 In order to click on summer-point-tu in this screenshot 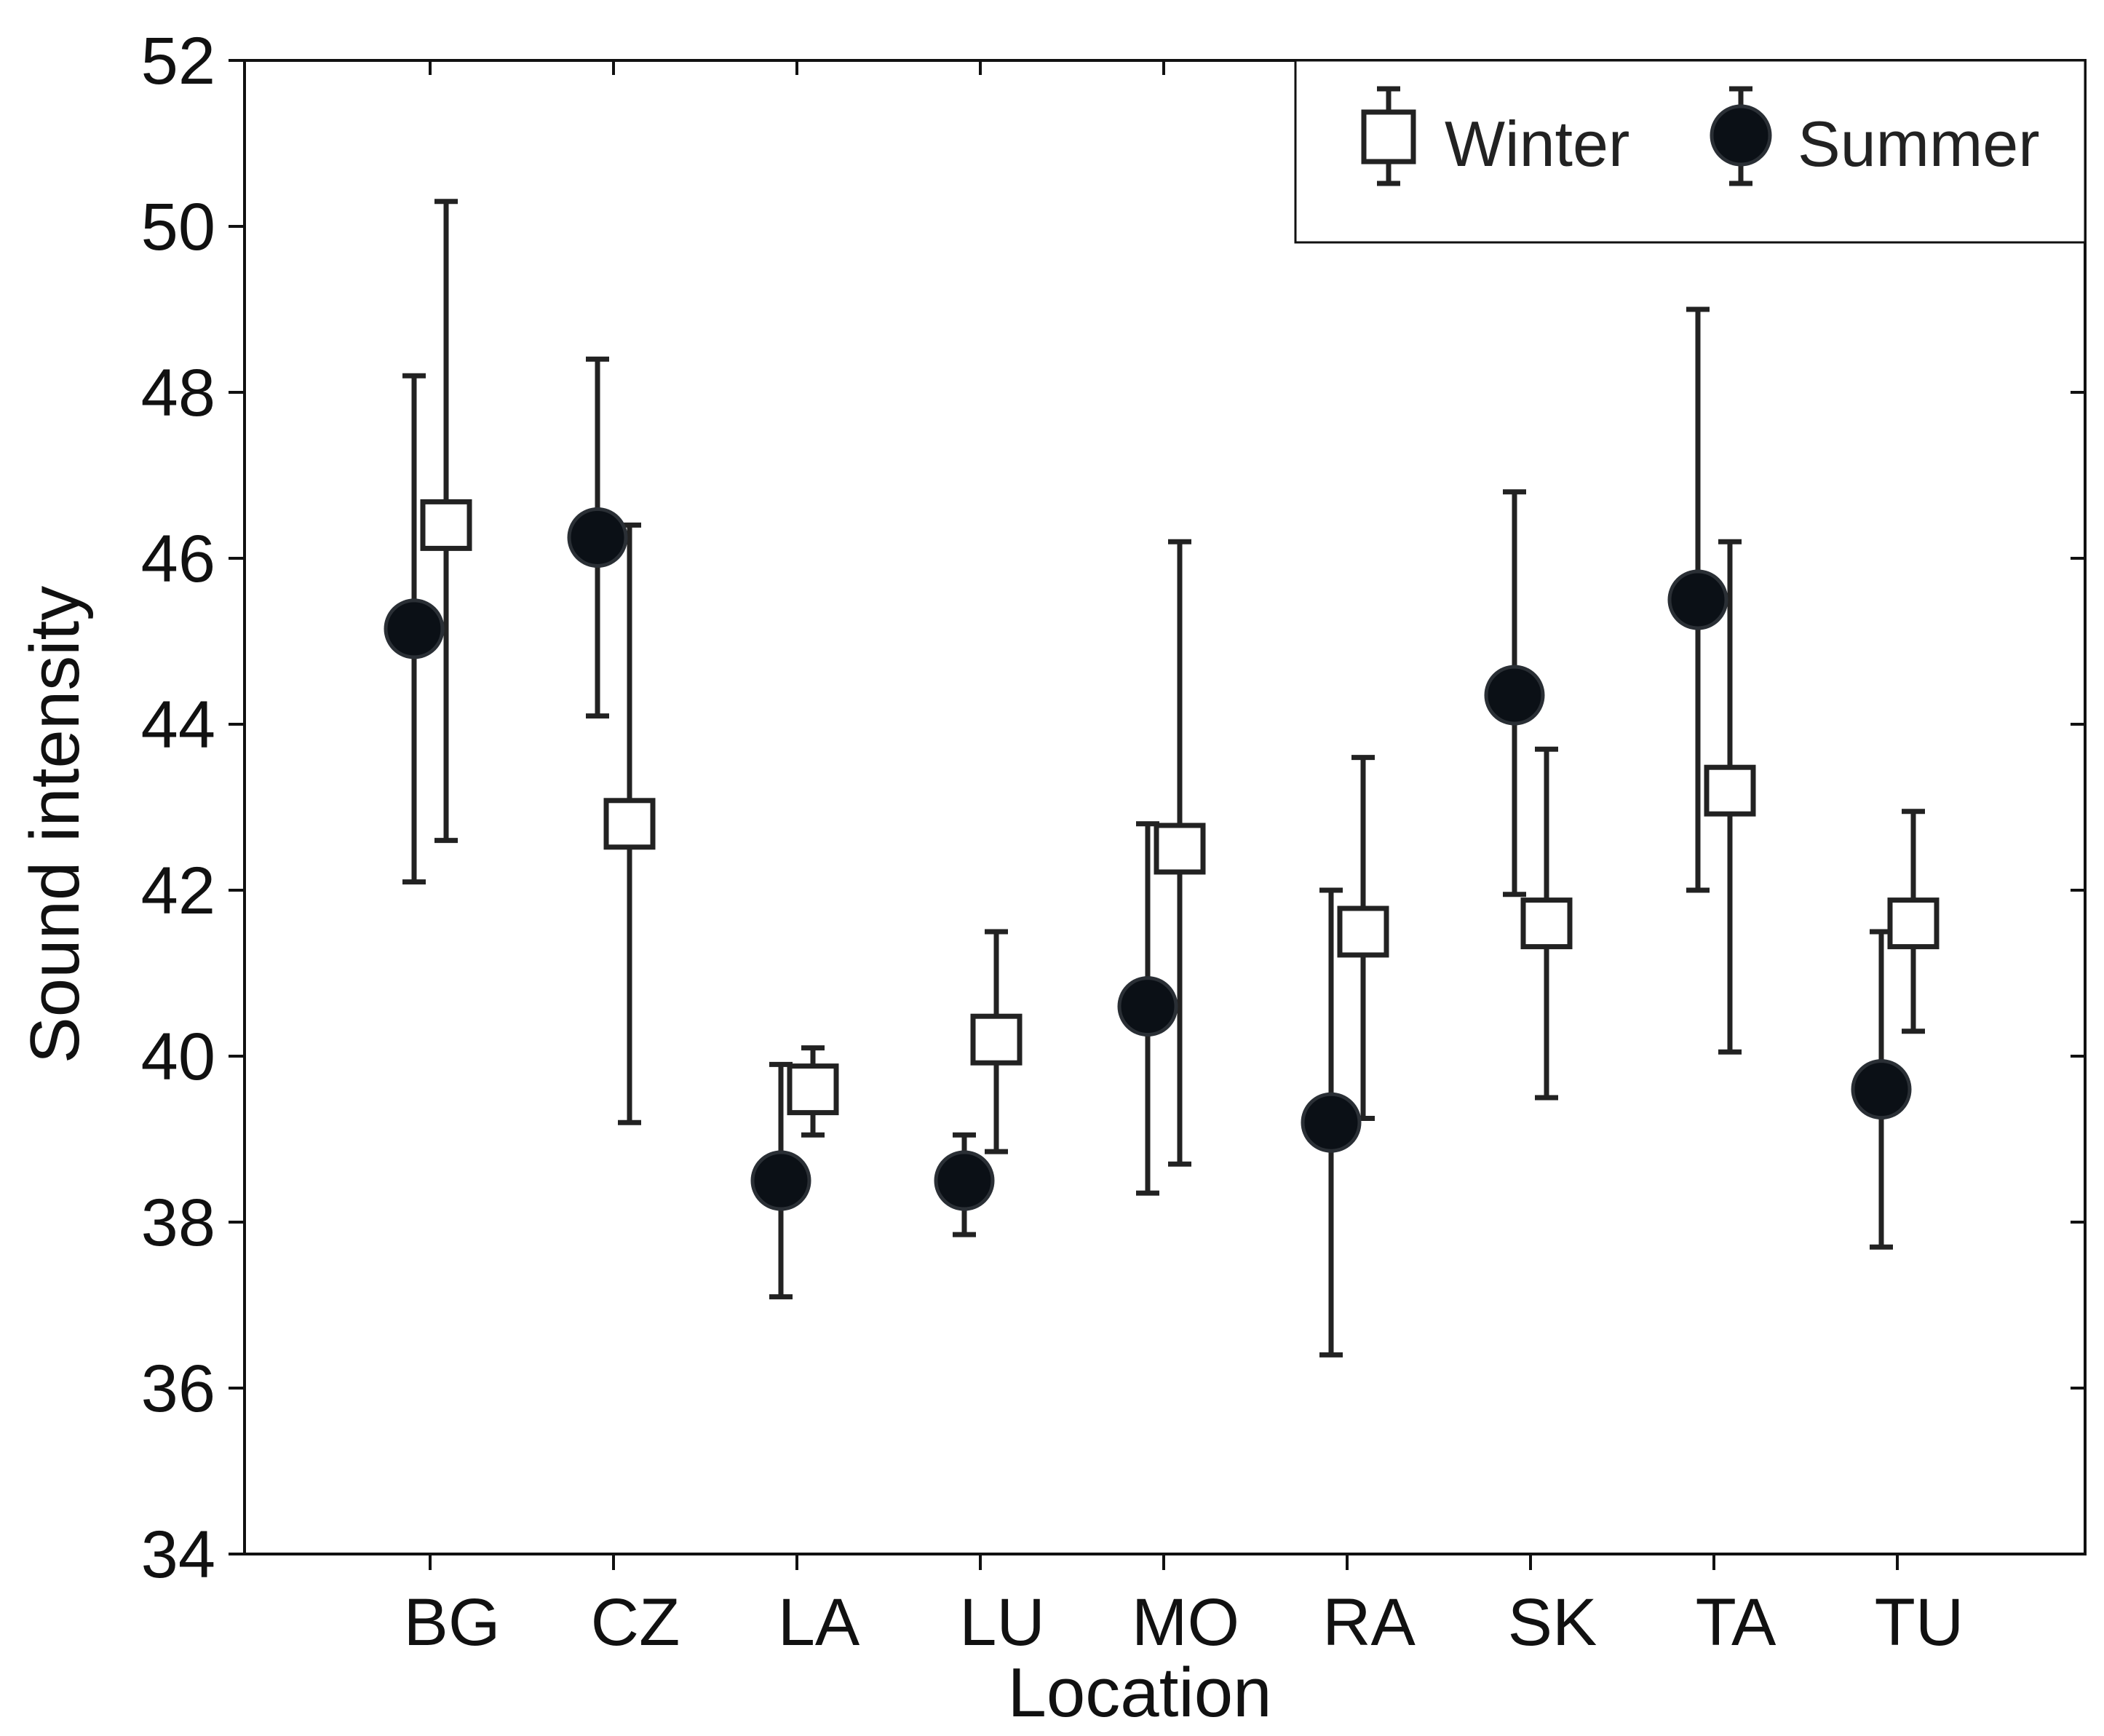, I will do `click(1881, 1089)`.